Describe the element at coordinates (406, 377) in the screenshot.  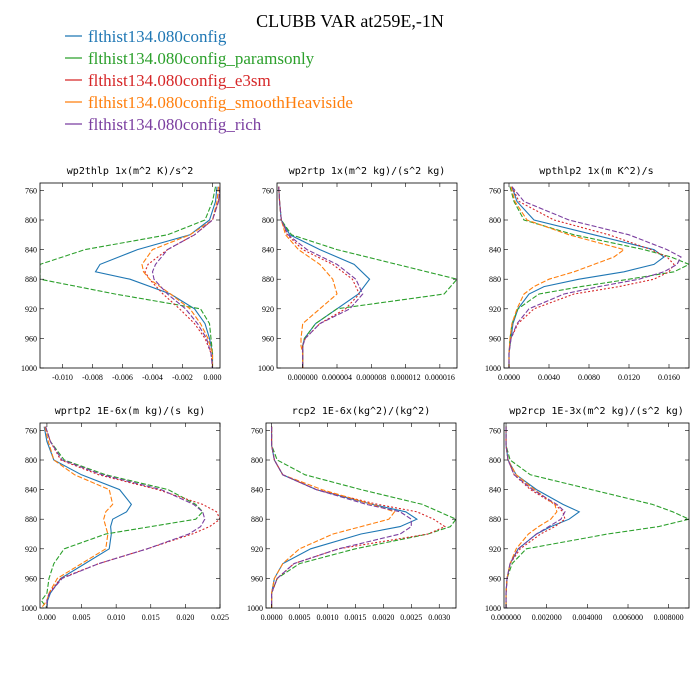
I see `x-tick-label: 0.000012` at that location.